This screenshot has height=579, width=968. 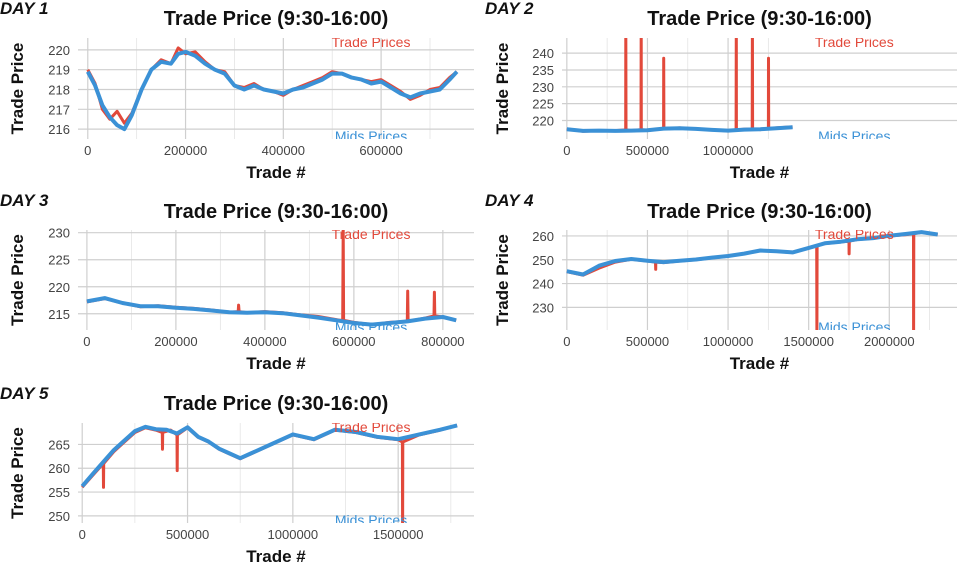 I want to click on y-tick-label: 219, so click(x=59, y=70).